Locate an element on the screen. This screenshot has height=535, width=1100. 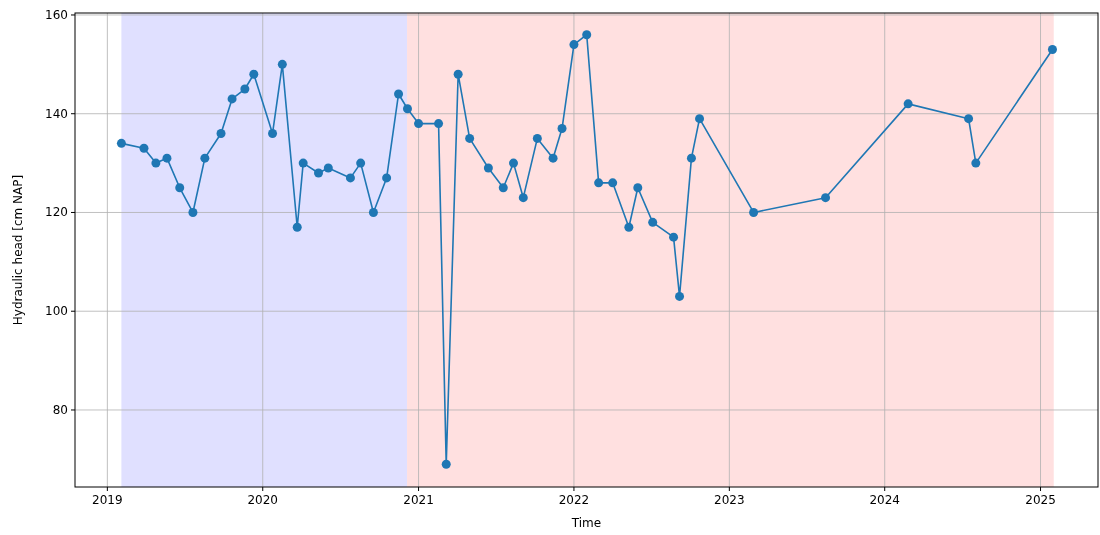
x-tick-label: 2023 is located at coordinates (729, 500).